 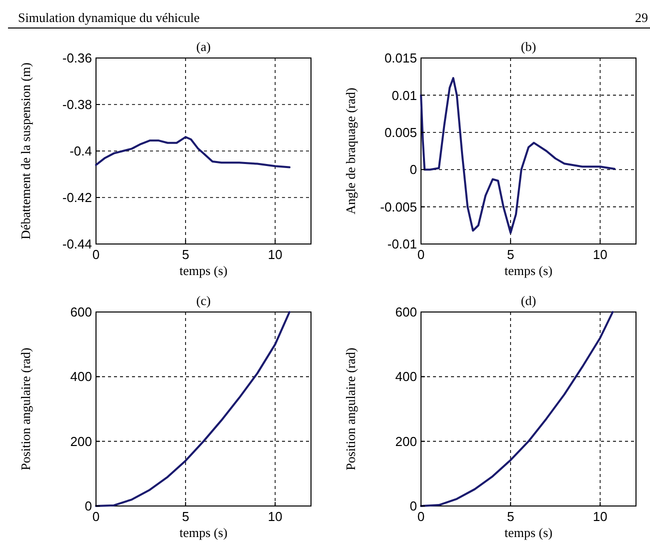 What do you see at coordinates (400, 58) in the screenshot?
I see `y-tick-label: 0.015` at bounding box center [400, 58].